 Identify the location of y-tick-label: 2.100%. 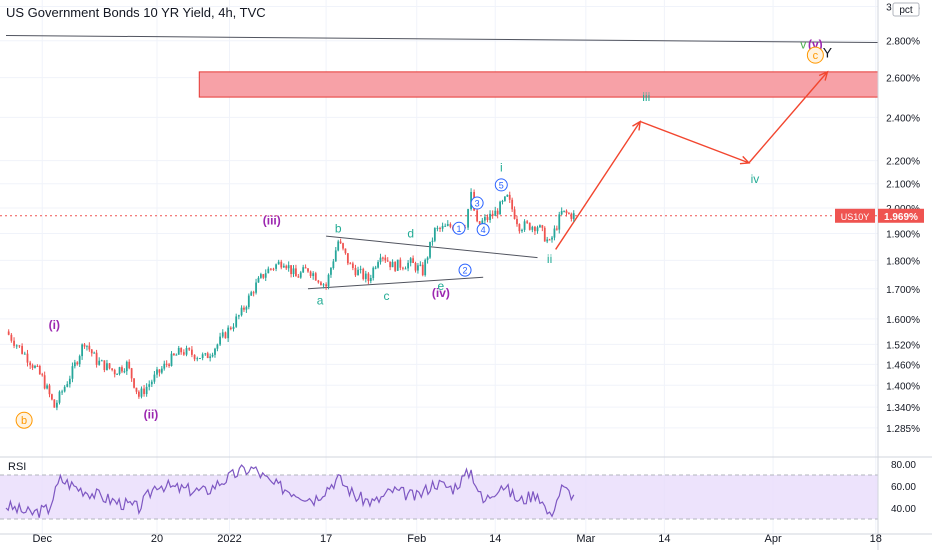
(903, 185).